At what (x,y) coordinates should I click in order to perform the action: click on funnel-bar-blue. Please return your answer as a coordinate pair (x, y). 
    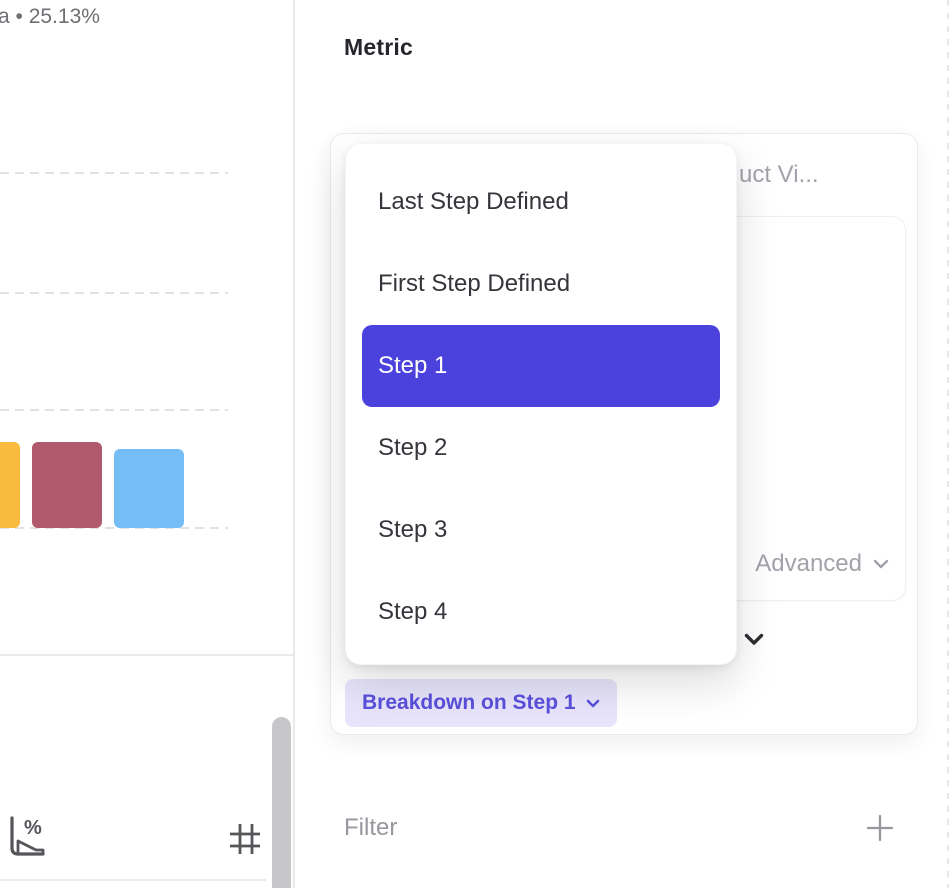
    Looking at the image, I should click on (149, 488).